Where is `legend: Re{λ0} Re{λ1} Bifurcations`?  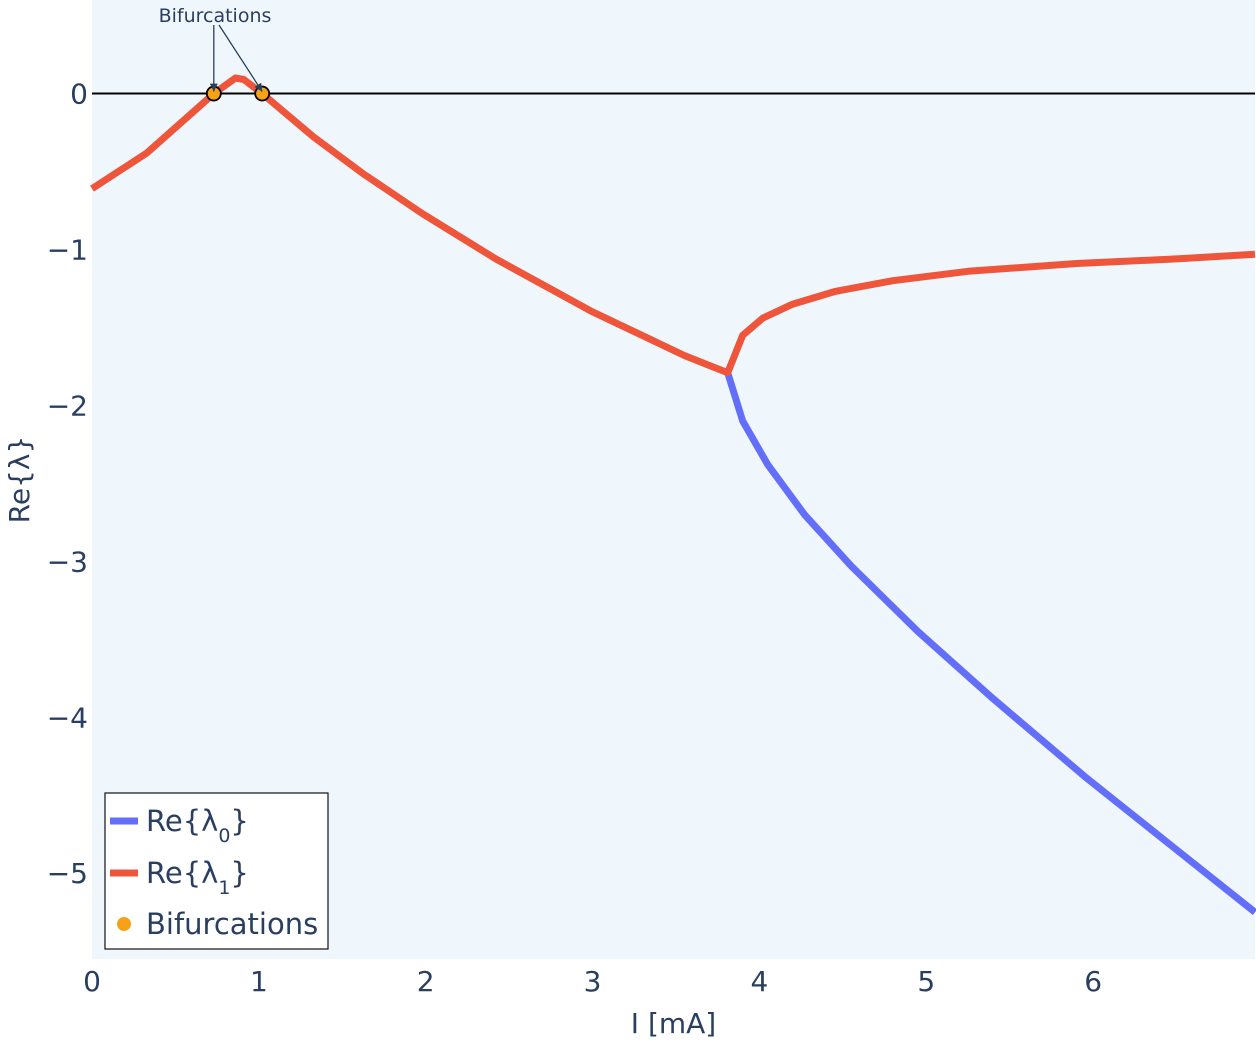
legend: Re{λ0} Re{λ1} Bifurcations is located at coordinates (216, 871).